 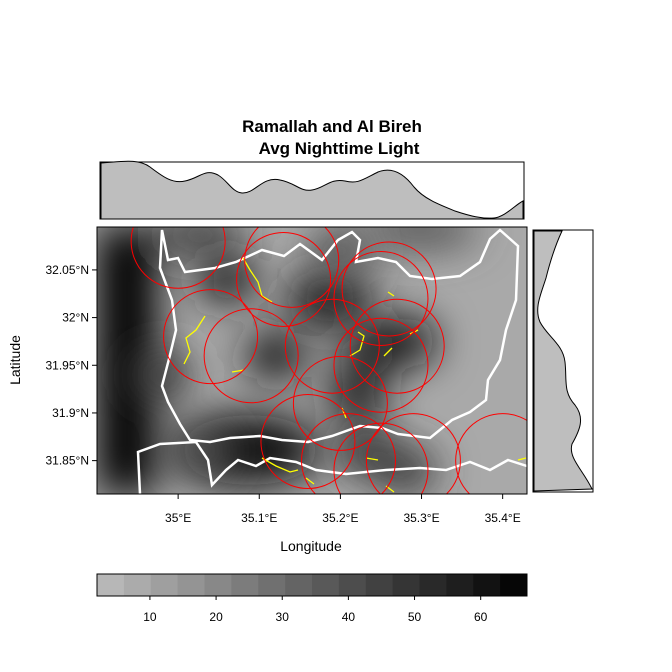 I want to click on right-marginal-density, so click(x=563, y=361).